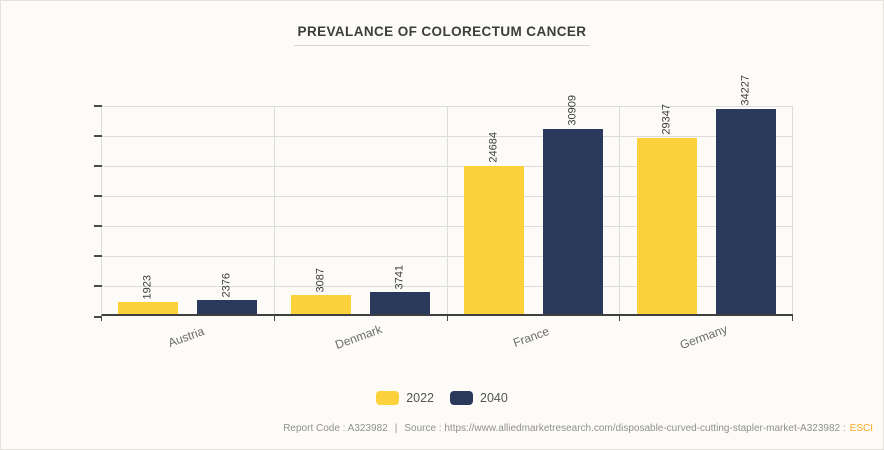 The image size is (884, 450). Describe the element at coordinates (442, 398) in the screenshot. I see `legend: 2022 2040` at that location.